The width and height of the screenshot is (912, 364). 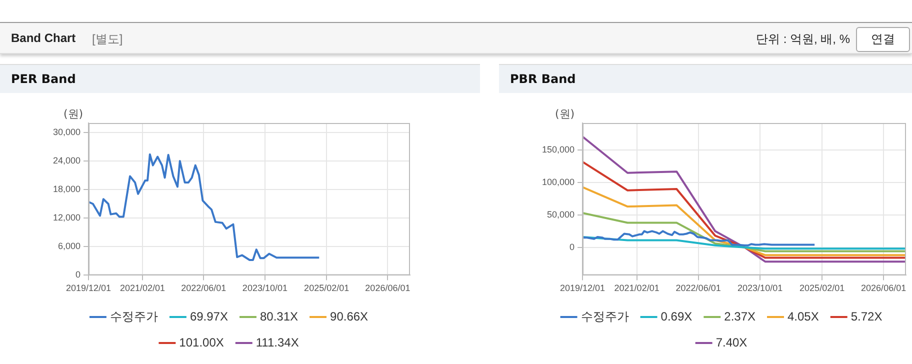 What do you see at coordinates (277, 342) in the screenshot?
I see `legend-label: 111.34X` at bounding box center [277, 342].